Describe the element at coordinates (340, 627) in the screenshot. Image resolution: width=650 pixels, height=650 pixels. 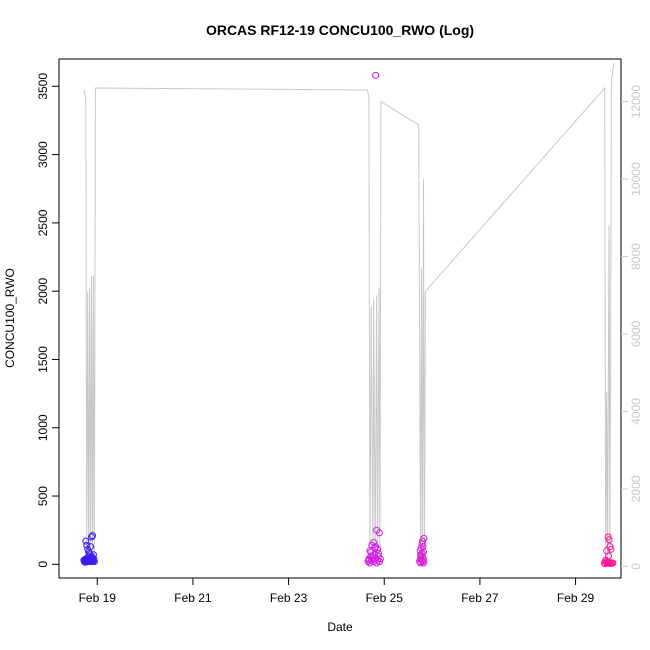
I see `x-axis-title: Date` at that location.